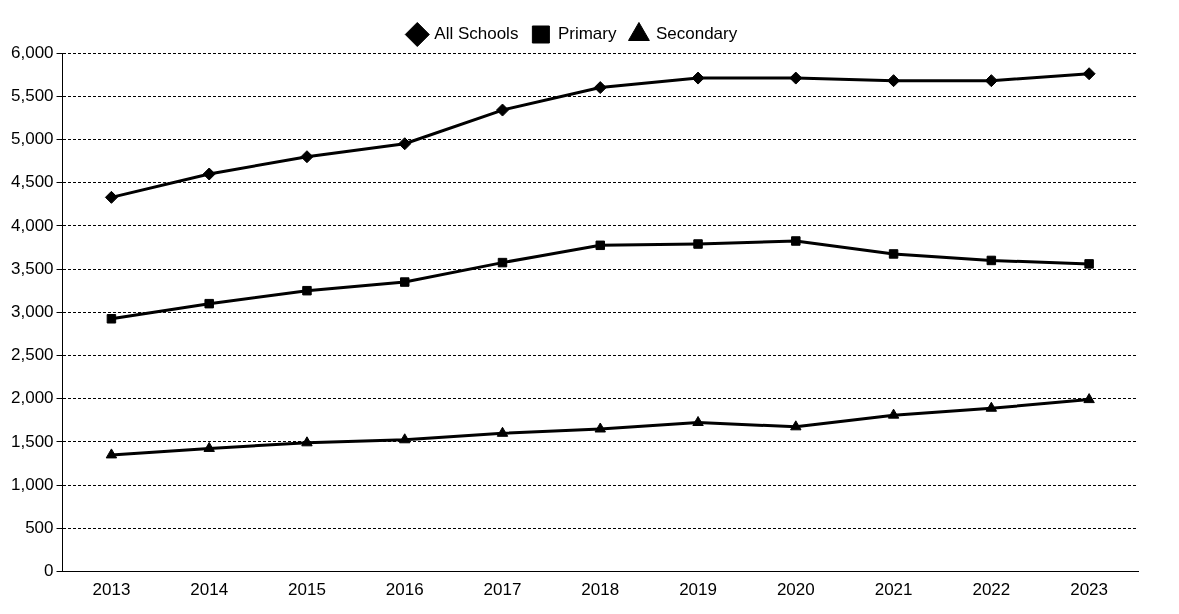 The width and height of the screenshot is (1179, 614). What do you see at coordinates (32, 355) in the screenshot?
I see `y-tick-label: 2,500` at bounding box center [32, 355].